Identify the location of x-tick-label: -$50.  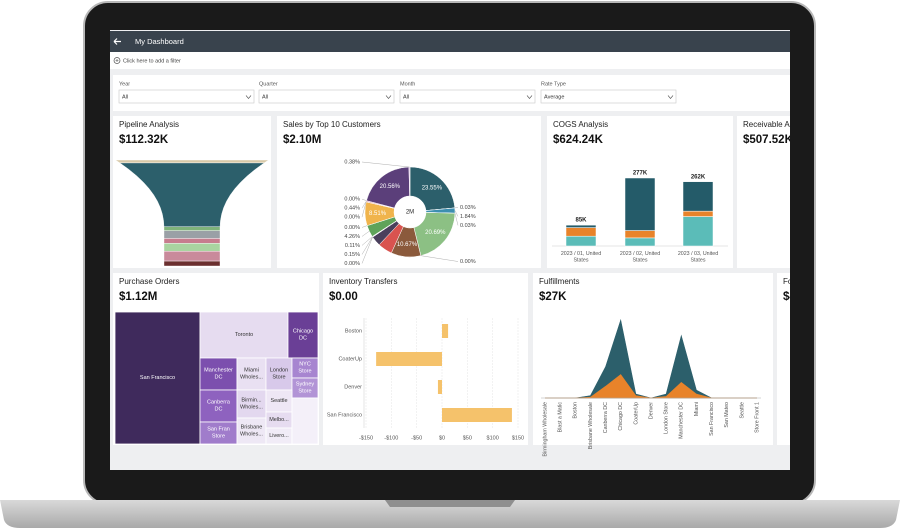
(416, 438).